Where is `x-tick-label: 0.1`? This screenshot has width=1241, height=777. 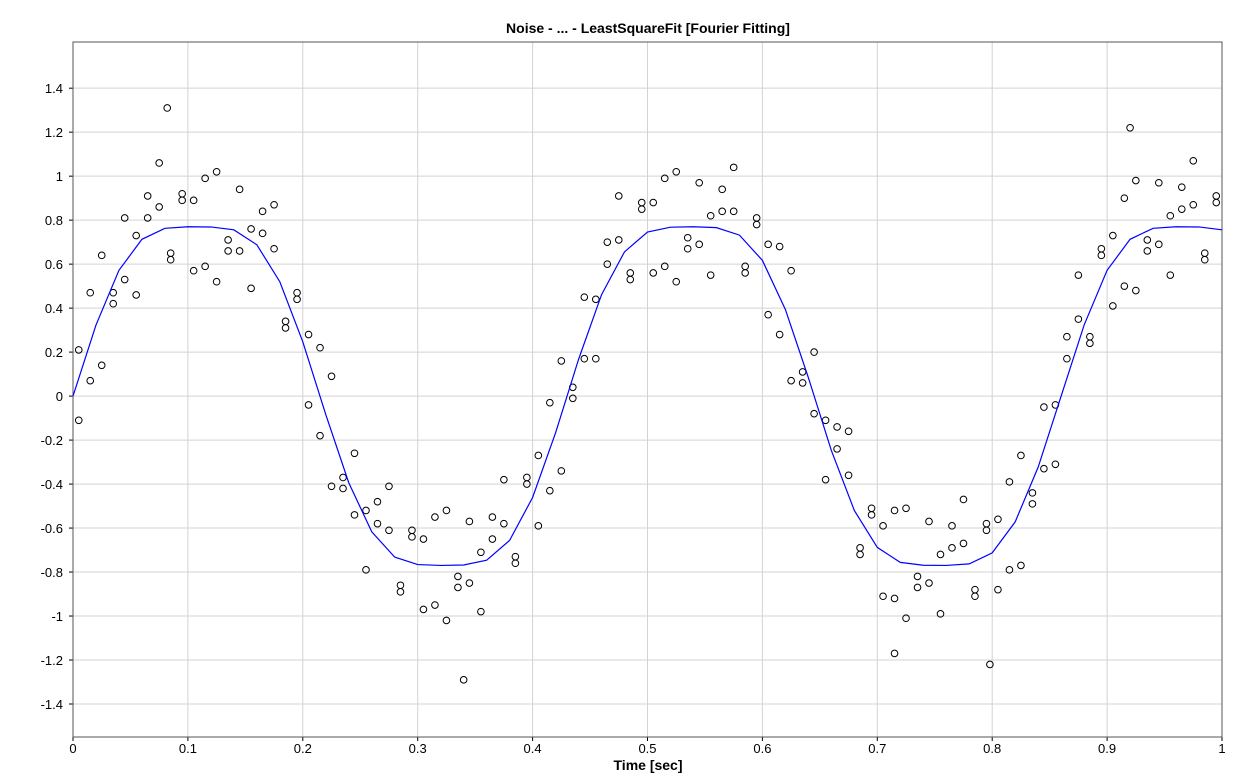 x-tick-label: 0.1 is located at coordinates (188, 748).